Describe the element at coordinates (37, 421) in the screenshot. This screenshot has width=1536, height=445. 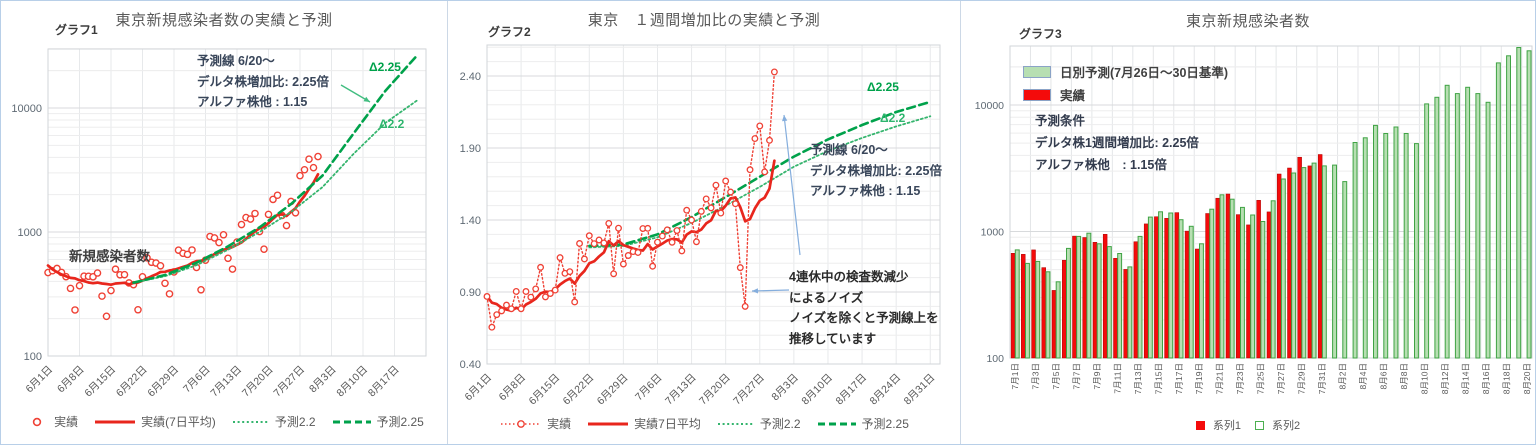
I see `circle-marker-icon` at that location.